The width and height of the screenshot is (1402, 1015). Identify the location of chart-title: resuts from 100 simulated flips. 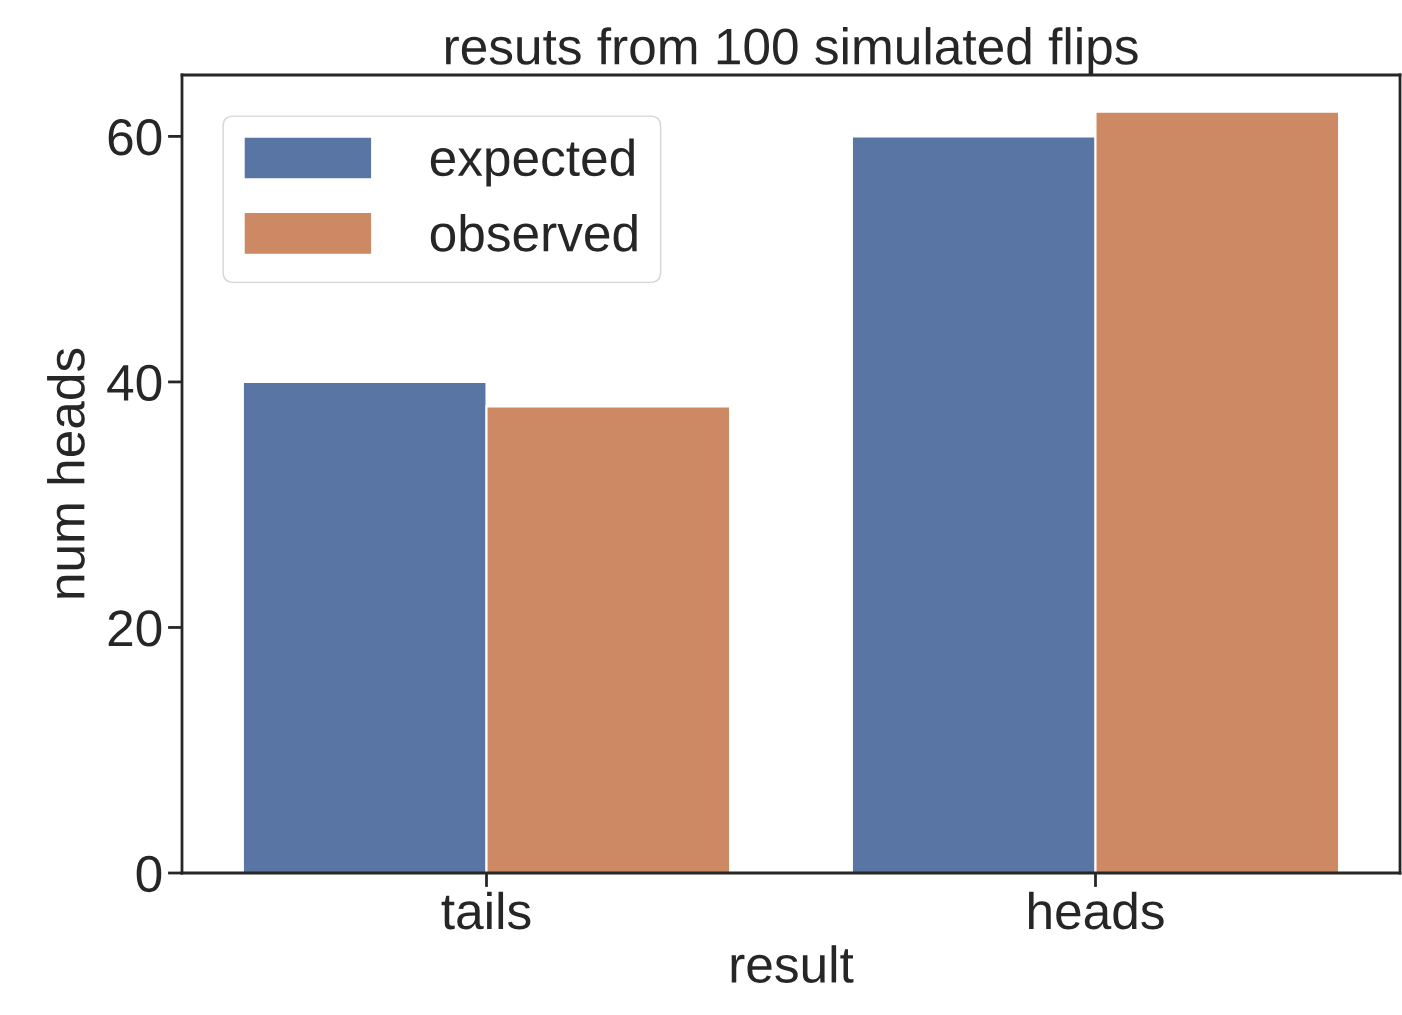
(791, 51).